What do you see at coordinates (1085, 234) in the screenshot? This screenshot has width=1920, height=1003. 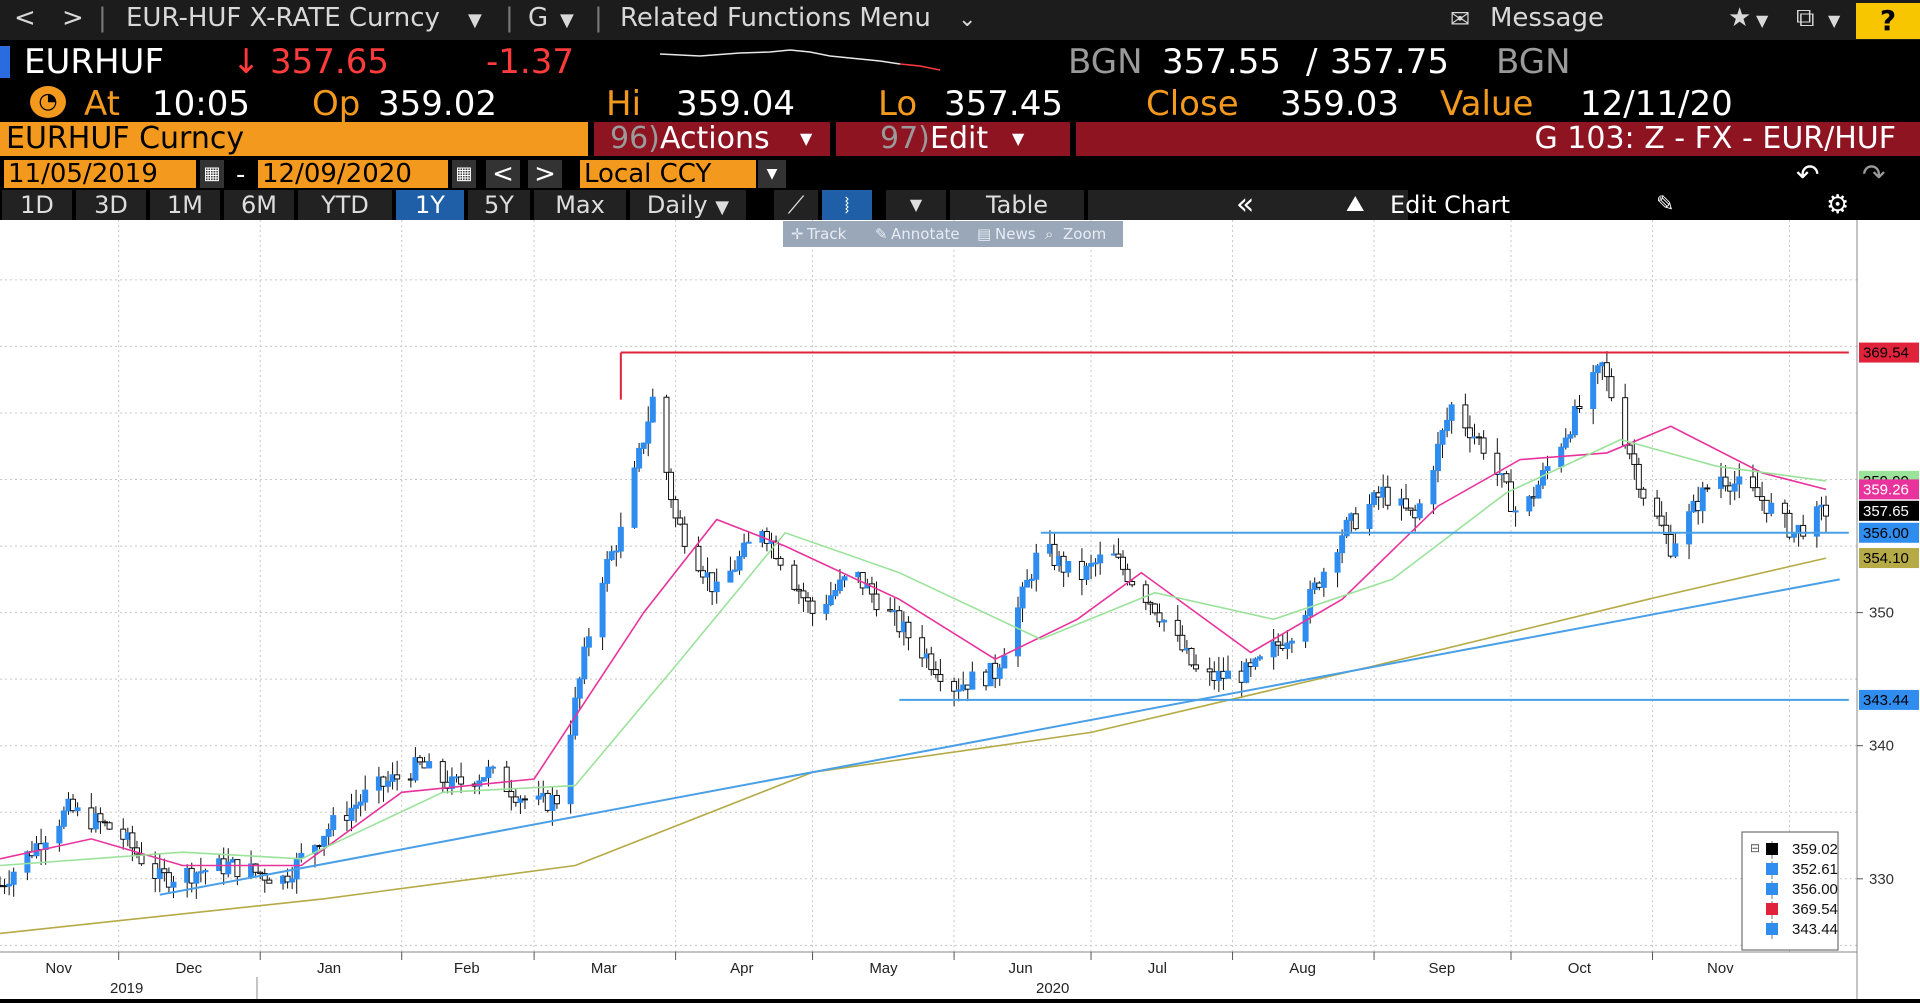 I see `zoom-button: Zoom` at bounding box center [1085, 234].